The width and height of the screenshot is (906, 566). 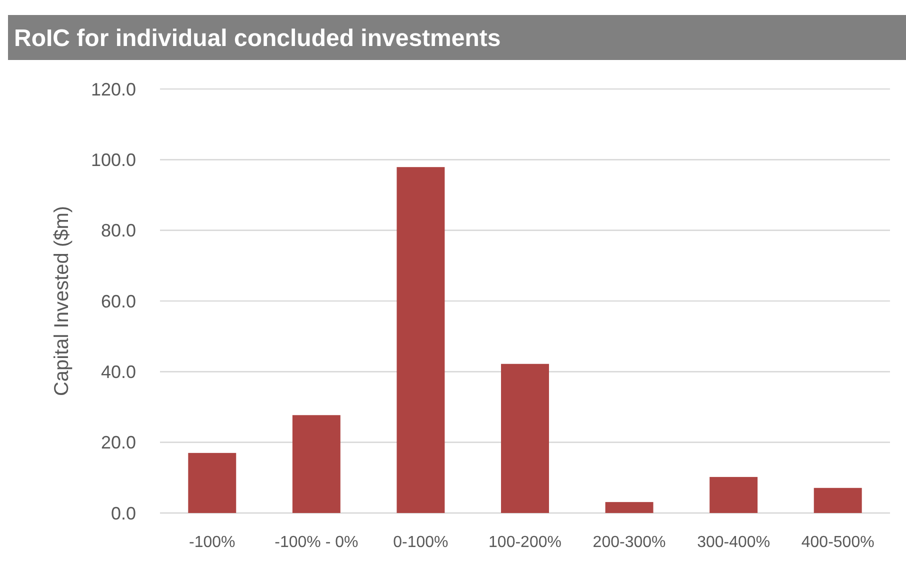 I want to click on x-tick-label: -100% - 0%, so click(x=316, y=542).